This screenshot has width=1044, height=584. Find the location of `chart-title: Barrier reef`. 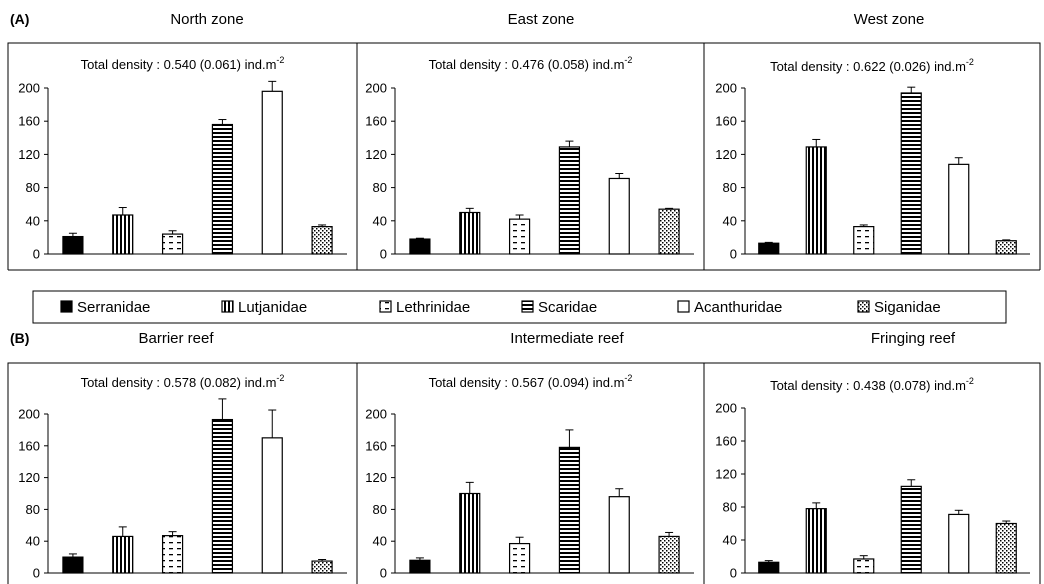

chart-title: Barrier reef is located at coordinates (176, 338).